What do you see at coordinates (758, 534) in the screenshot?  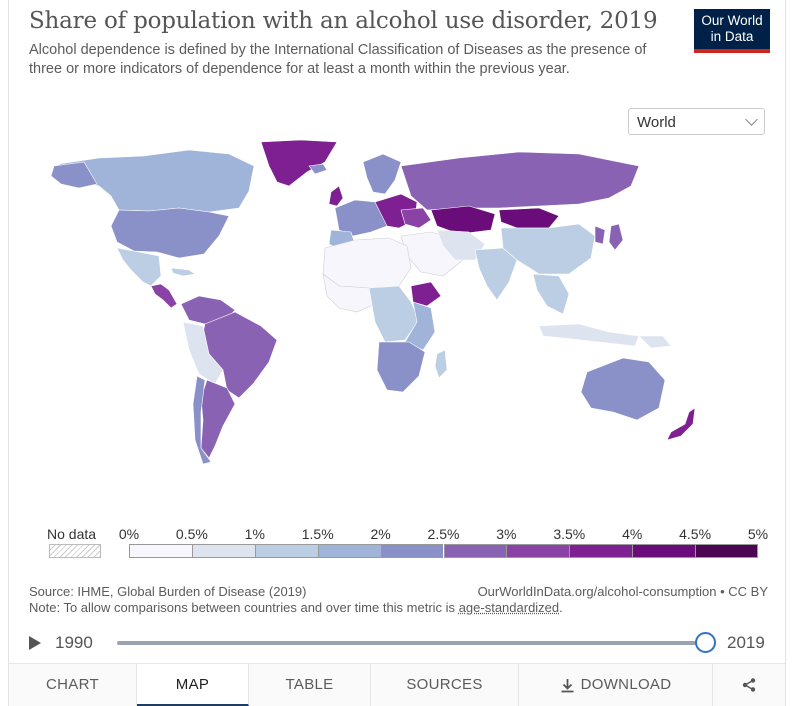 I see `legend-tick-label: 5%` at bounding box center [758, 534].